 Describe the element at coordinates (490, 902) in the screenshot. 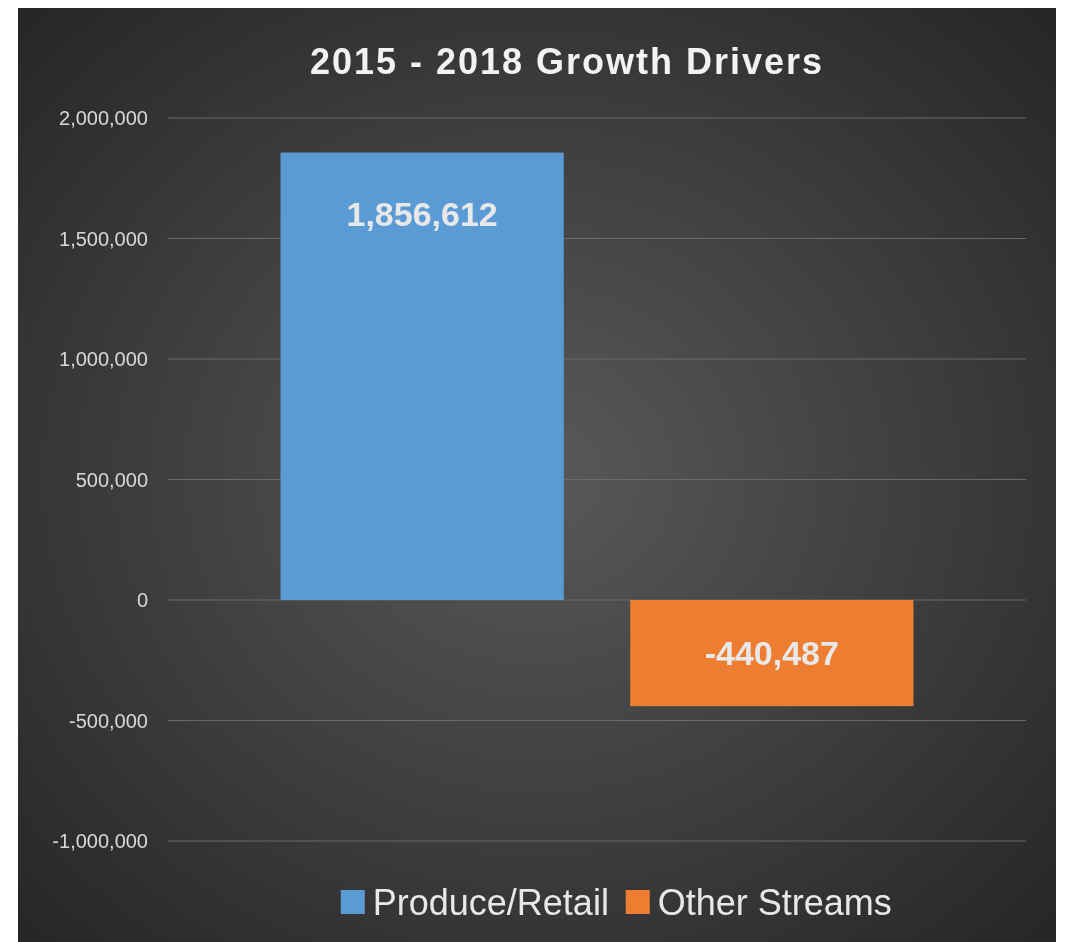

I see `legend-label: Produce/Retail` at that location.